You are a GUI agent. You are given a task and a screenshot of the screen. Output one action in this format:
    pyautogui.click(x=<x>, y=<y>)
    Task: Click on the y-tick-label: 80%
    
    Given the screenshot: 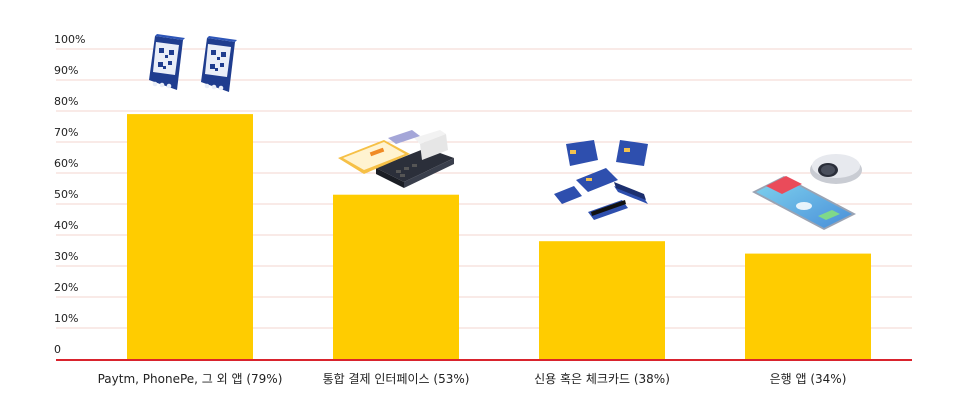 What is the action you would take?
    pyautogui.click(x=66, y=101)
    